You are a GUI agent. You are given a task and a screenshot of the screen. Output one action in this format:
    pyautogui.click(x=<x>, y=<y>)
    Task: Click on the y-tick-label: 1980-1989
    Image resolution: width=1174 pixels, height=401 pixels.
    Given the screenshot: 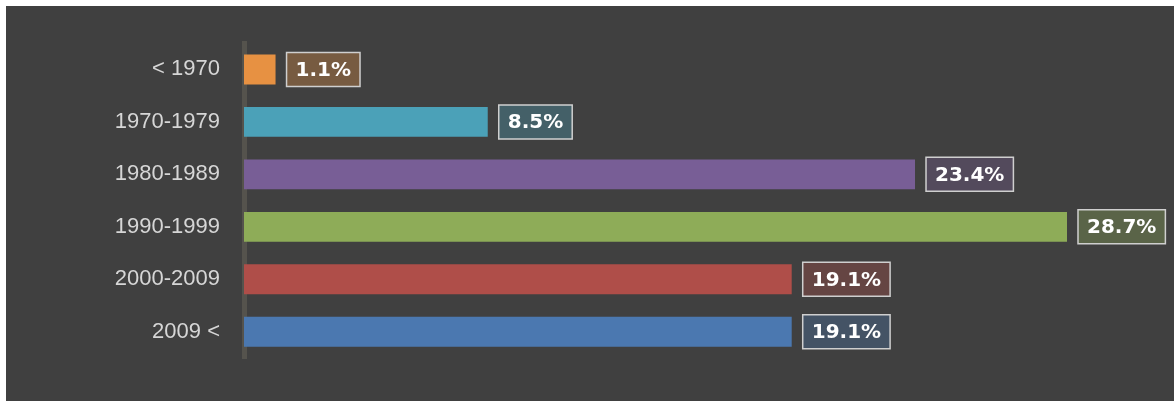 What is the action you would take?
    pyautogui.click(x=167, y=173)
    